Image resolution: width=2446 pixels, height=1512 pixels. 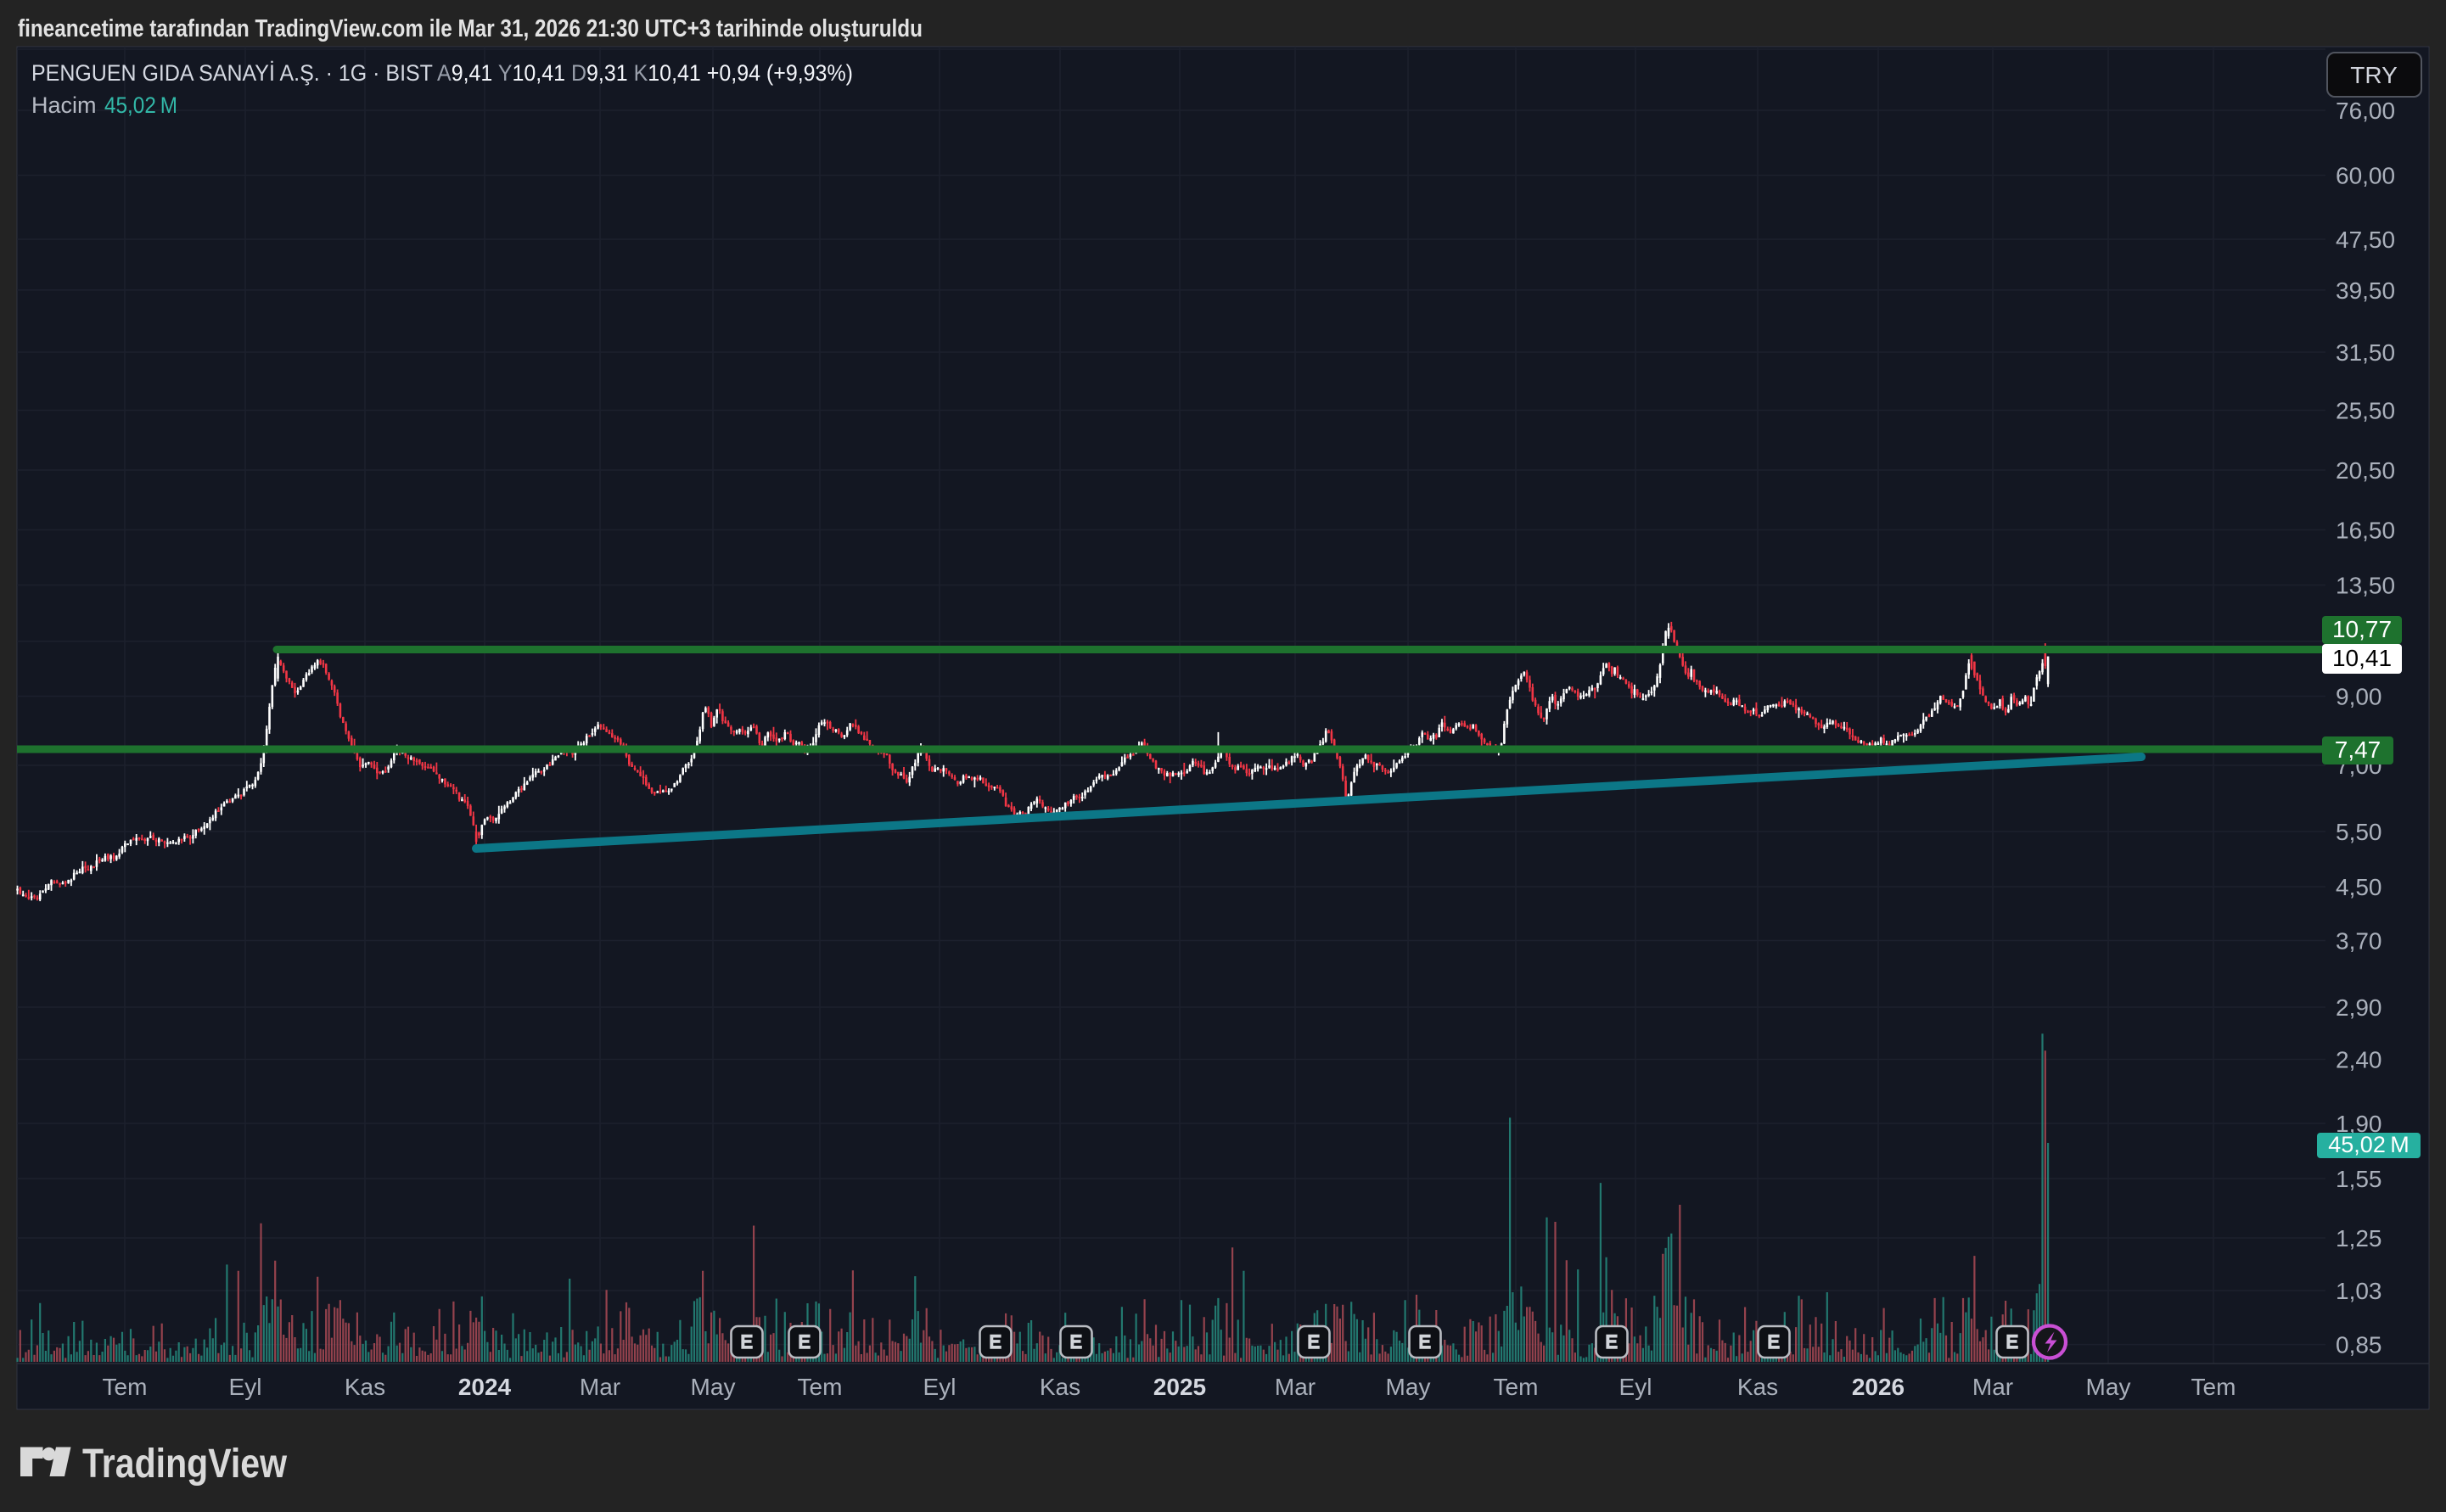 I want to click on svg-text: 10,41, so click(x=2362, y=658).